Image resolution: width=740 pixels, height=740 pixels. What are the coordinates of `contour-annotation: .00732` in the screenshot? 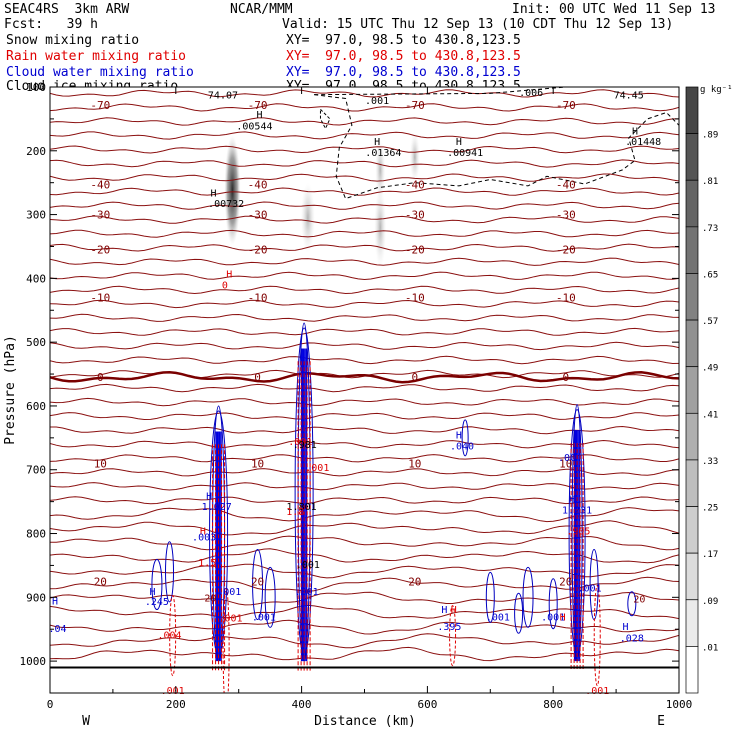 It's located at (226, 204).